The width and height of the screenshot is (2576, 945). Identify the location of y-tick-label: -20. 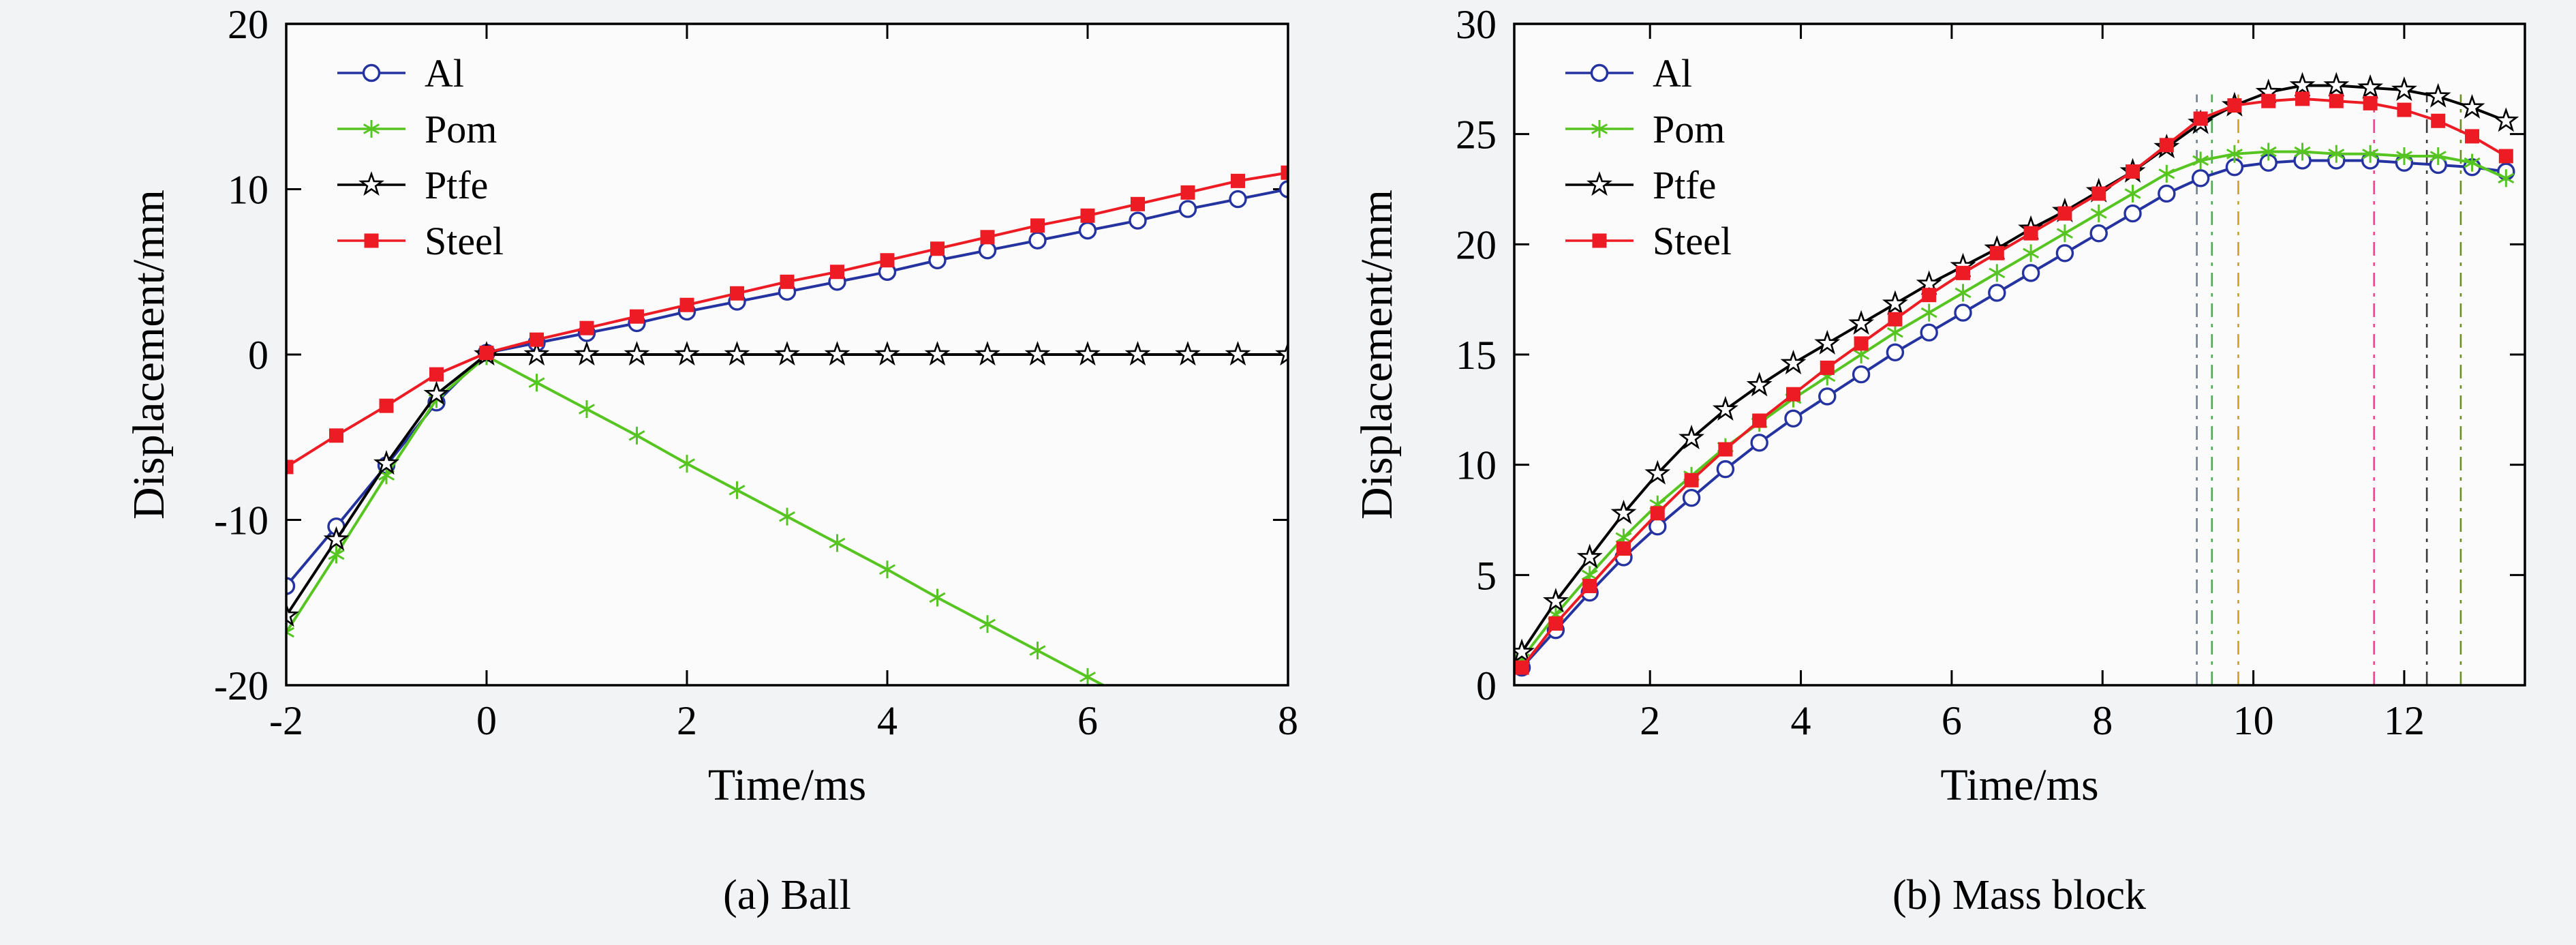
(241, 685).